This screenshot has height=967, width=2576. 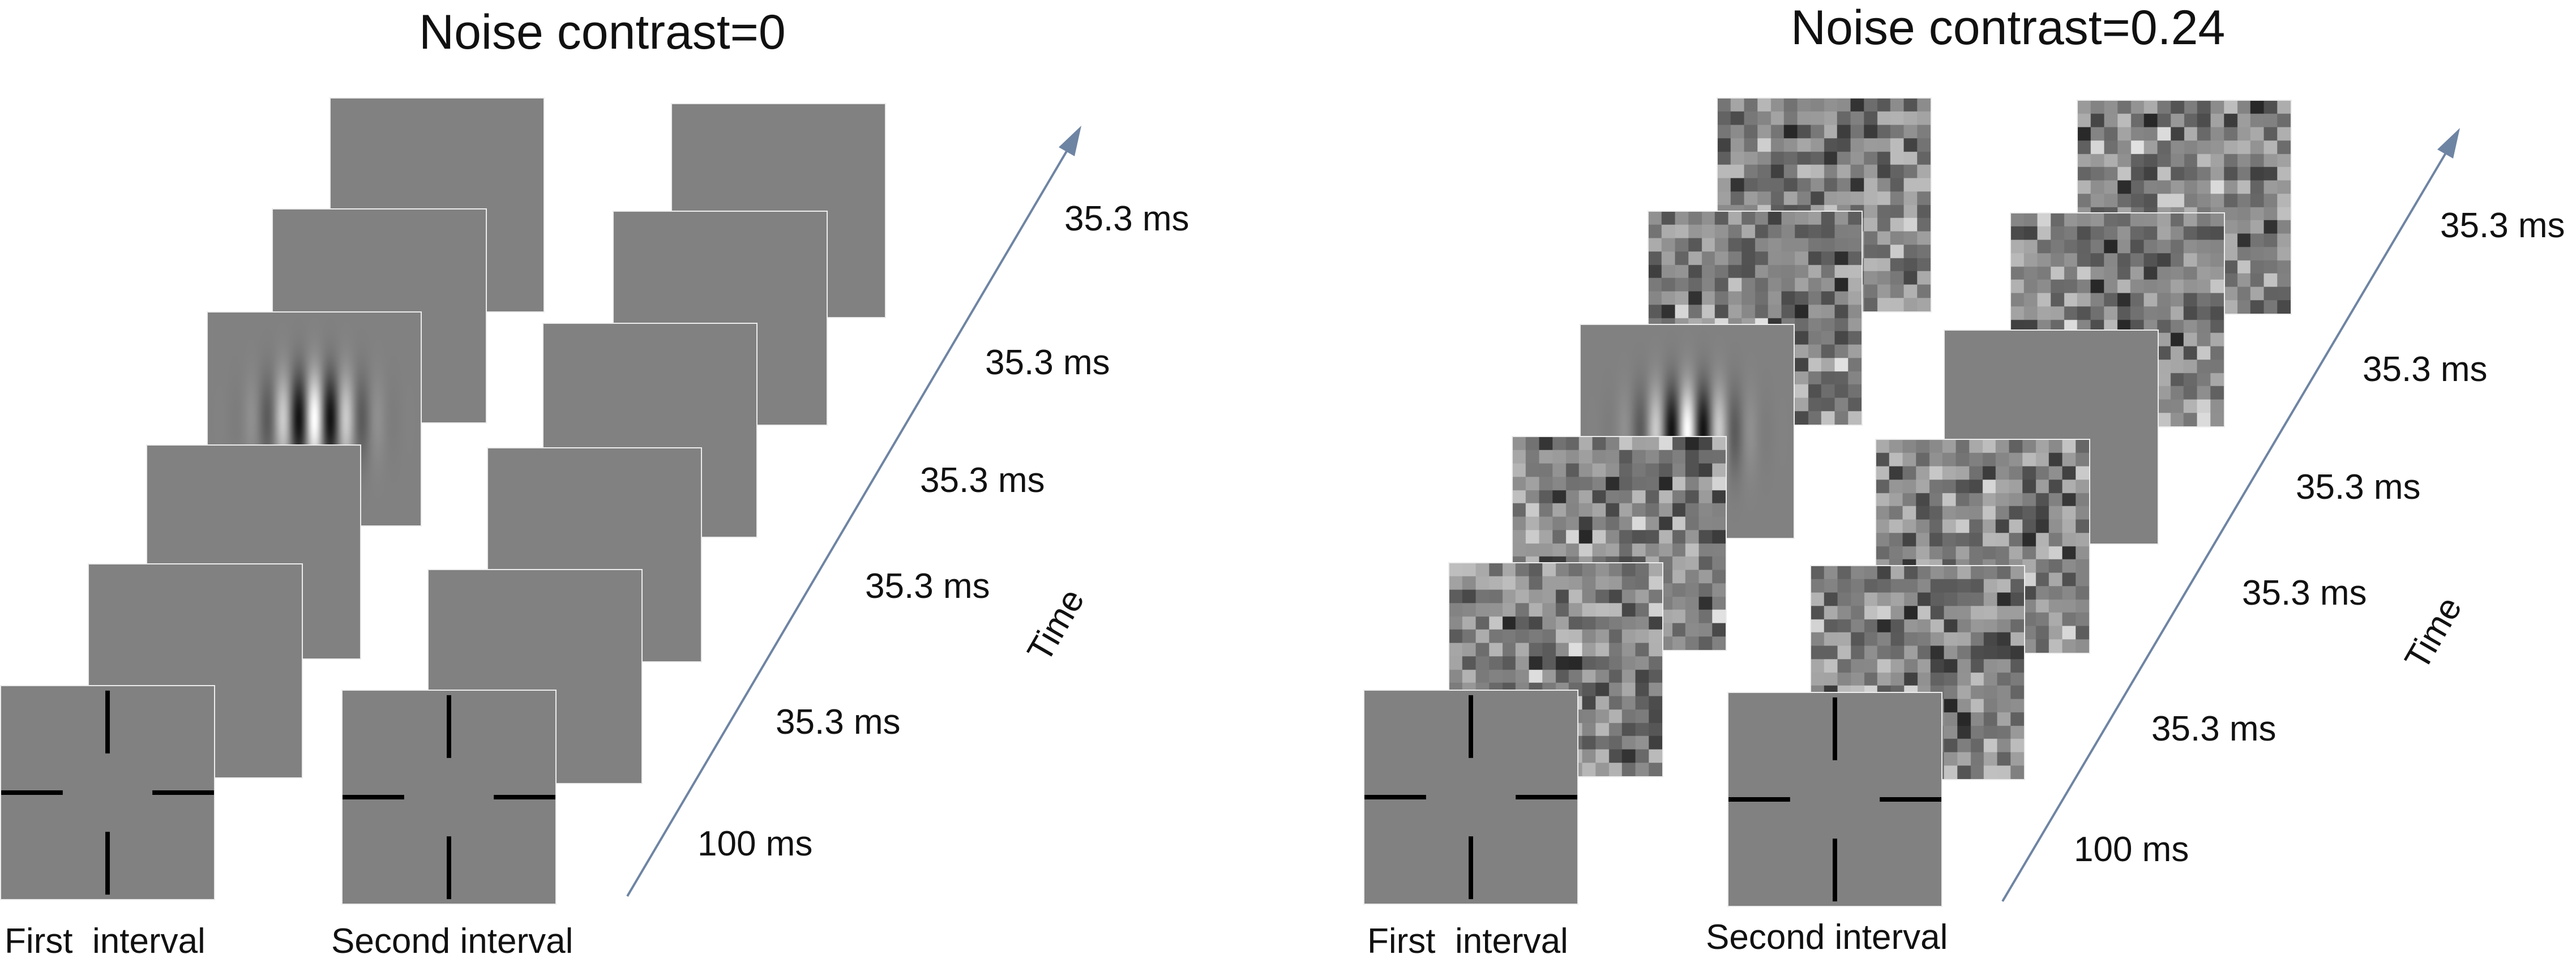 What do you see at coordinates (2008, 28) in the screenshot?
I see `panel-title: Noise contrast=0.24` at bounding box center [2008, 28].